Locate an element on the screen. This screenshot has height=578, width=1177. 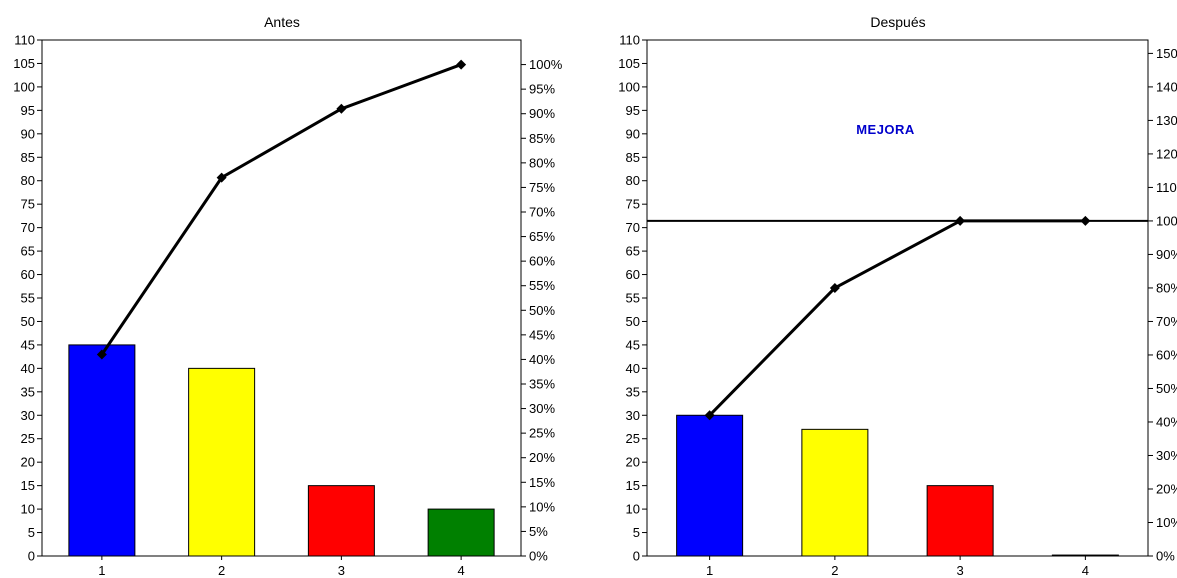
y-tick-label: 65 is located at coordinates (28, 251).